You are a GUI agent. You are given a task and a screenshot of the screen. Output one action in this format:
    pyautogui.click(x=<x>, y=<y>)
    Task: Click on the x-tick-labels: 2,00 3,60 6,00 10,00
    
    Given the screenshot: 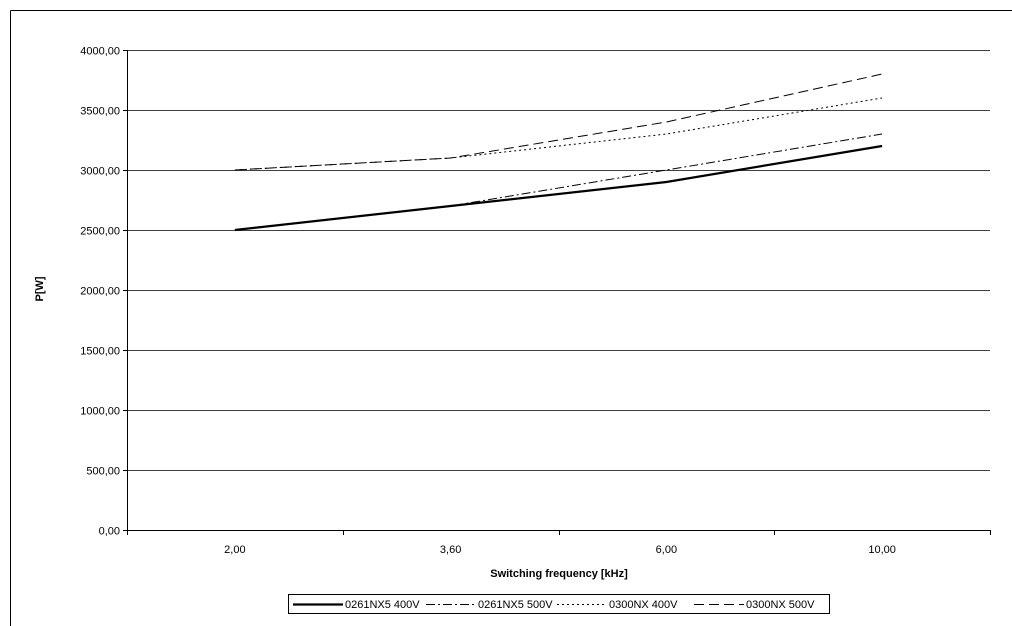 What is the action you would take?
    pyautogui.click(x=560, y=550)
    